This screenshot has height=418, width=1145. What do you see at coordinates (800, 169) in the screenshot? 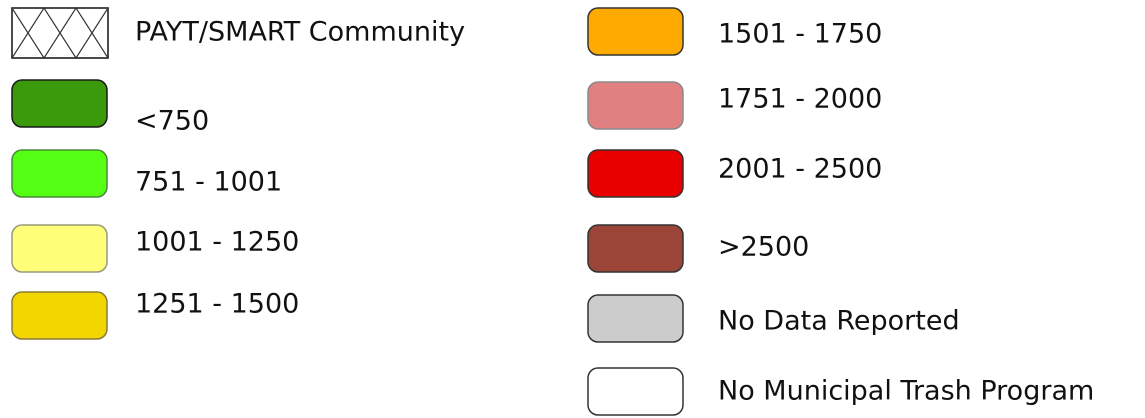
I see `legend-label: 2001 - 2500` at bounding box center [800, 169].